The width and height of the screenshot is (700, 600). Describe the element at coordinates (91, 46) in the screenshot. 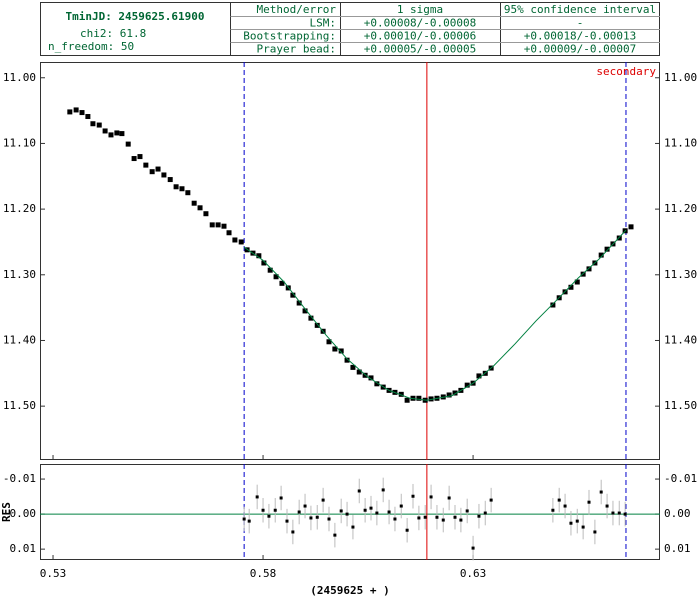

I see `n-freedom: n_freedom: 50` at that location.